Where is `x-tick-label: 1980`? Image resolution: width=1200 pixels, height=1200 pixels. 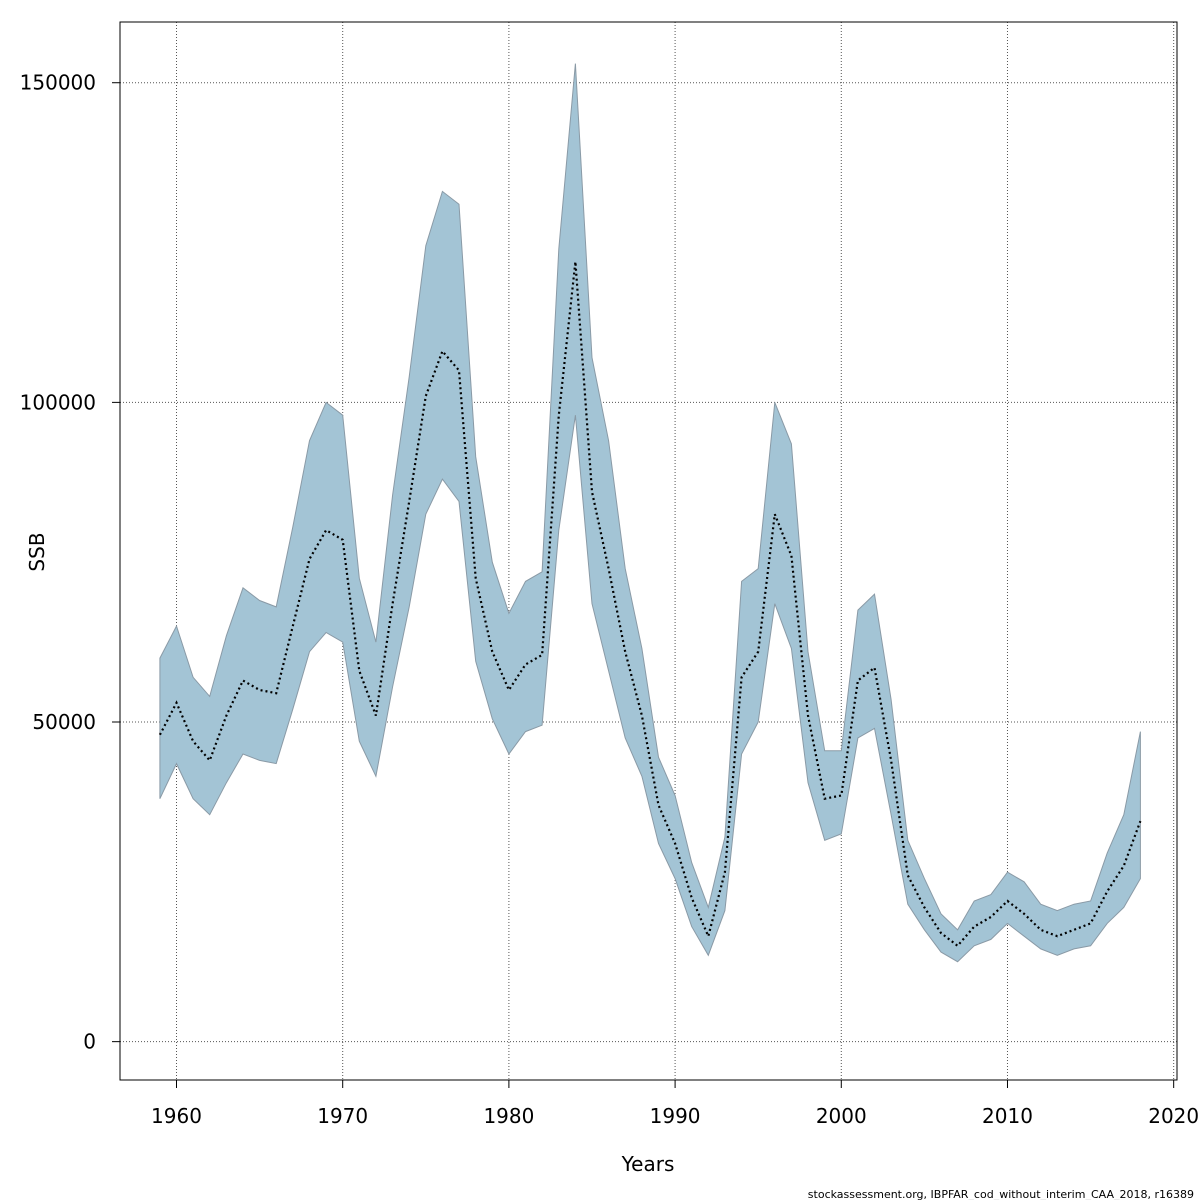
x-tick-label: 1980 is located at coordinates (508, 1116).